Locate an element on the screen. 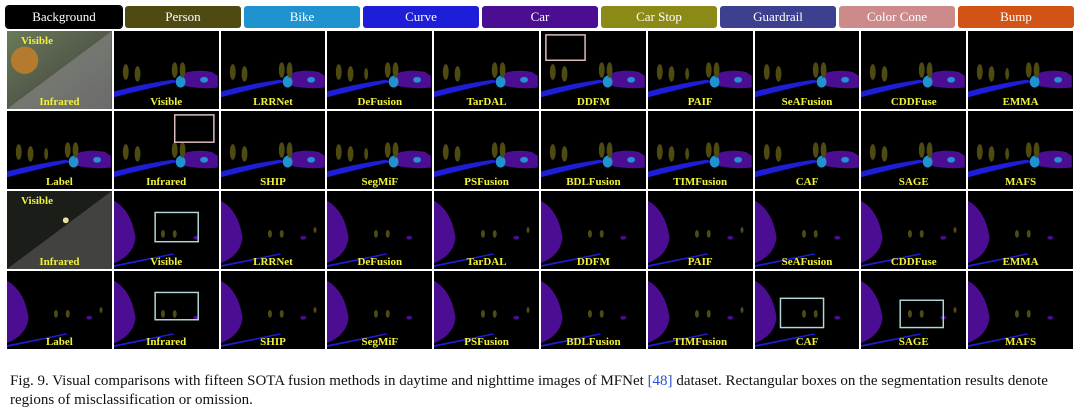 This screenshot has height=419, width=1080. tile-r1-psfusion: PSFusion is located at coordinates (486, 150).